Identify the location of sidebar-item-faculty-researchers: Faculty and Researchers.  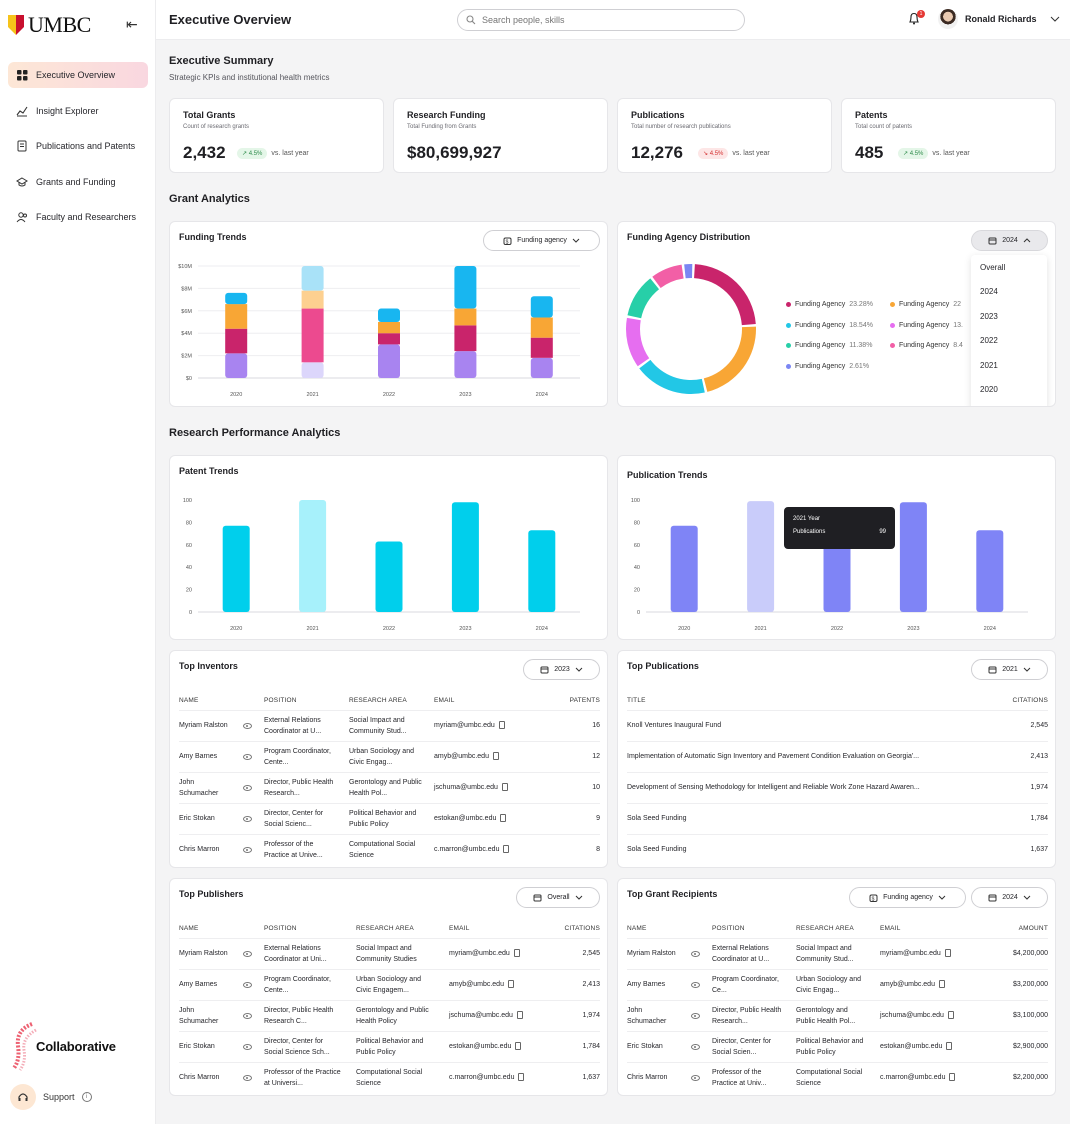
(78, 217).